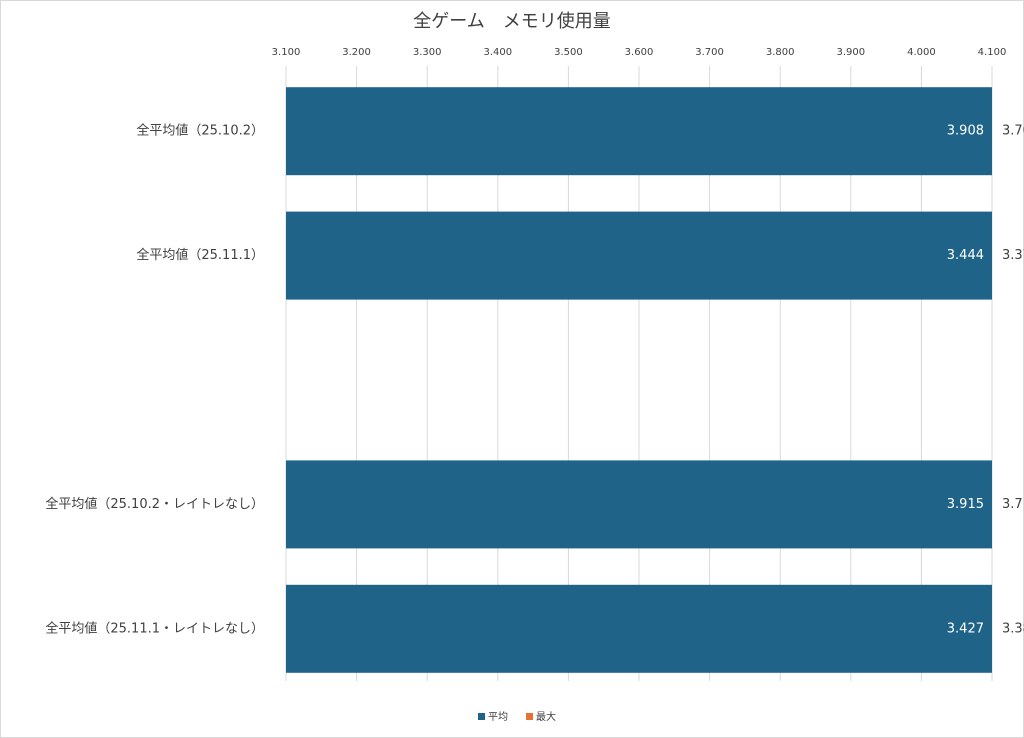 Image resolution: width=1024 pixels, height=738 pixels. Describe the element at coordinates (709, 52) in the screenshot. I see `x-tick-label: 3.700` at that location.